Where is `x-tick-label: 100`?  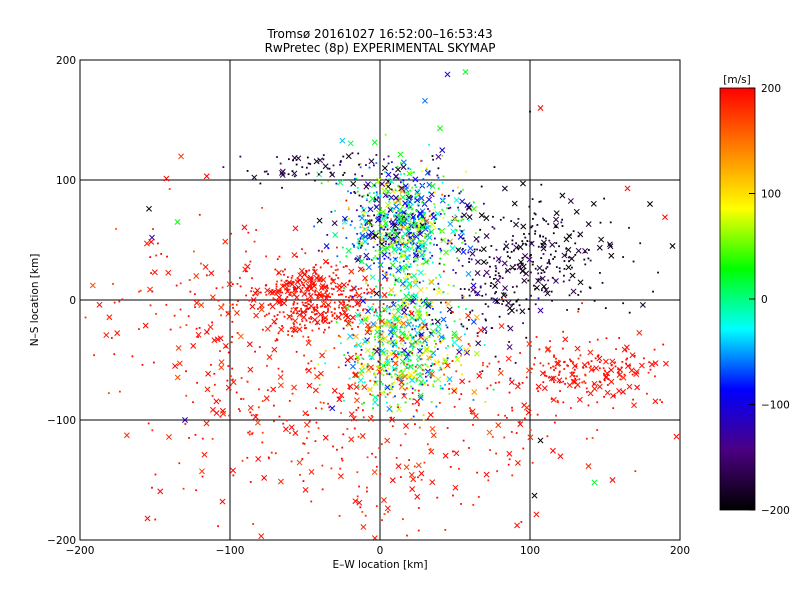
x-tick-label: 100 is located at coordinates (530, 551).